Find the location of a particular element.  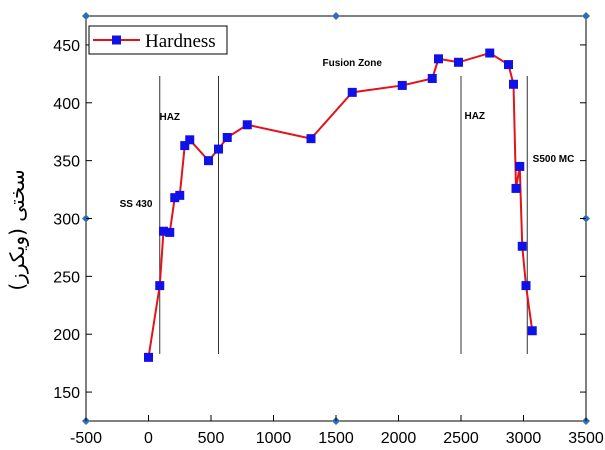

x-tick-label: 500 is located at coordinates (211, 438).